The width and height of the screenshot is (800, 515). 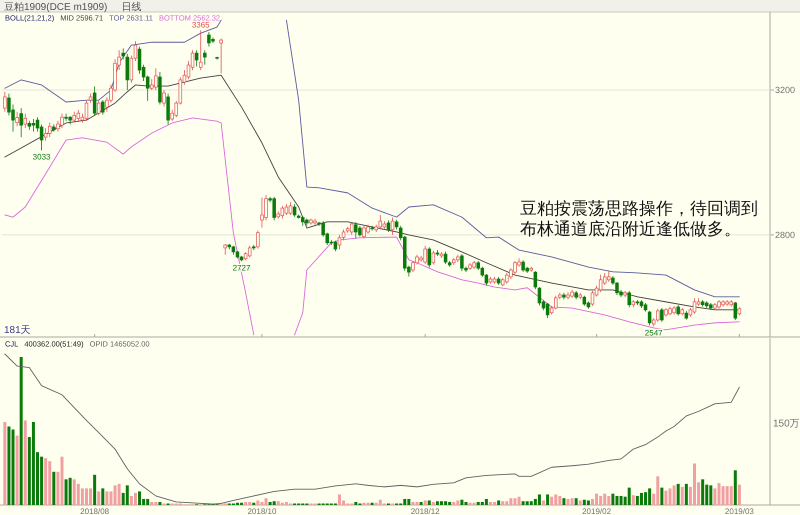 What do you see at coordinates (129, 226) in the screenshot?
I see `line-series` at bounding box center [129, 226].